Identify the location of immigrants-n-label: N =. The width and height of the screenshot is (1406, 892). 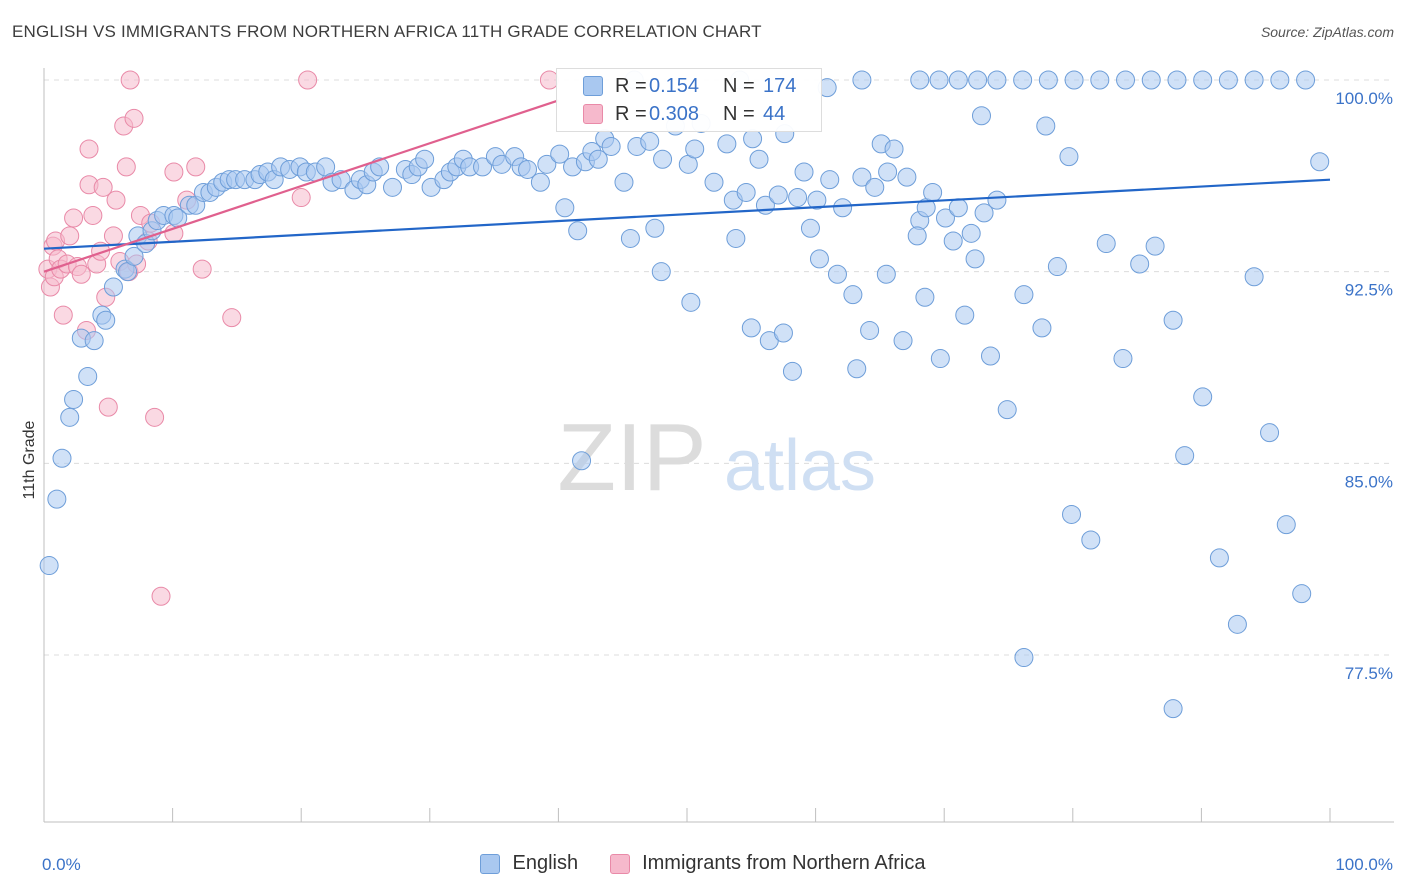
(739, 113).